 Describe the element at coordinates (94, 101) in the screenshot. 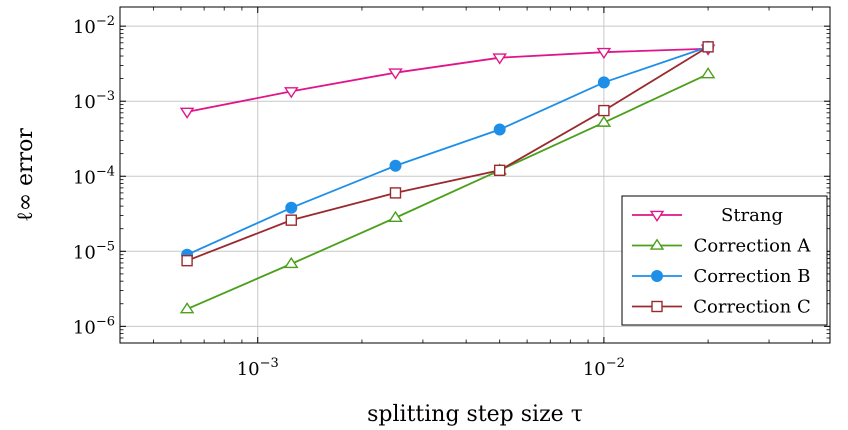

I see `y-tick-label: 10⁻³` at that location.